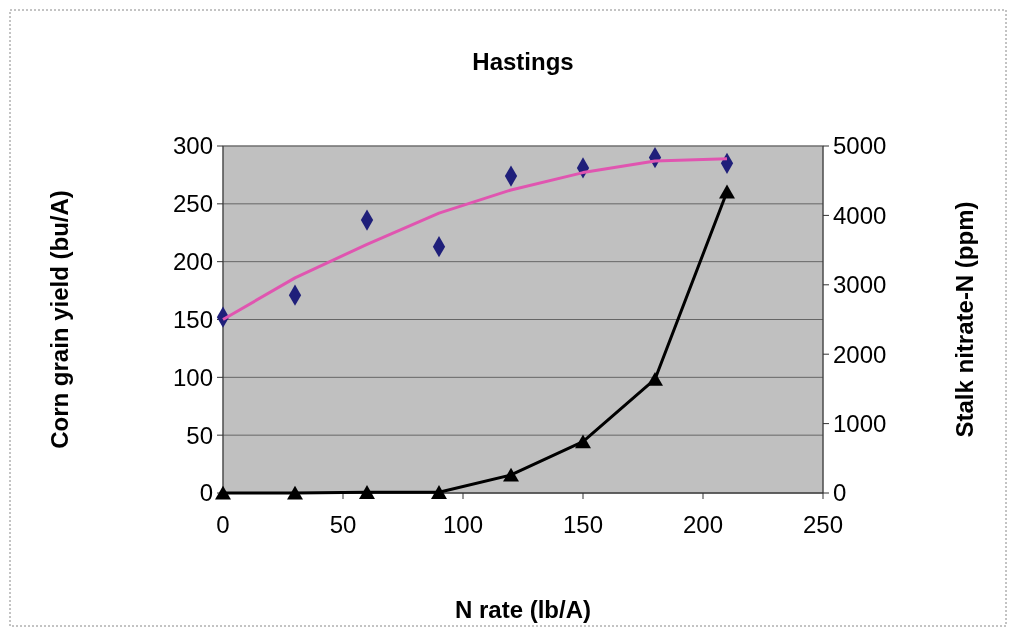 The height and width of the screenshot is (639, 1027). I want to click on y2-axis-title: Stalk nitrate-N (ppm), so click(964, 319).